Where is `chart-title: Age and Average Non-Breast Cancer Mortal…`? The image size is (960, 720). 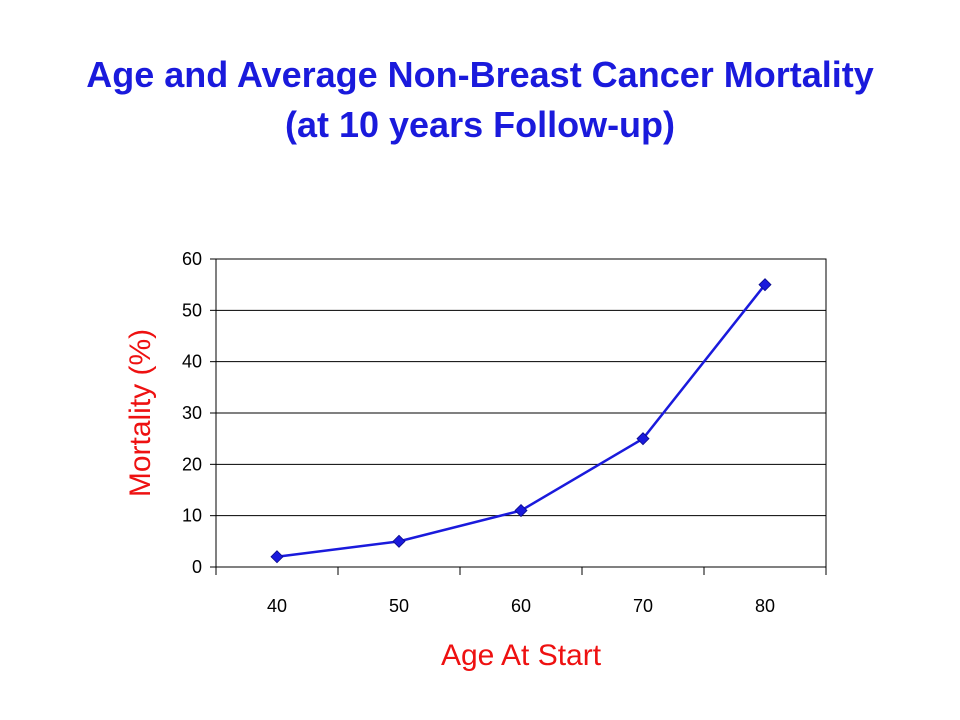 chart-title: Age and Average Non-Breast Cancer Mortal… is located at coordinates (480, 74).